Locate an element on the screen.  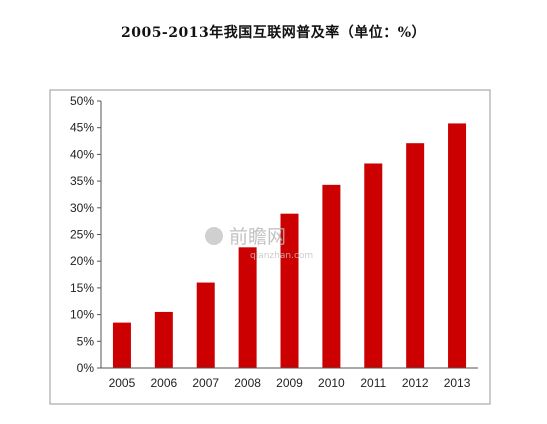
y-tick-label: 50% is located at coordinates (82, 101).